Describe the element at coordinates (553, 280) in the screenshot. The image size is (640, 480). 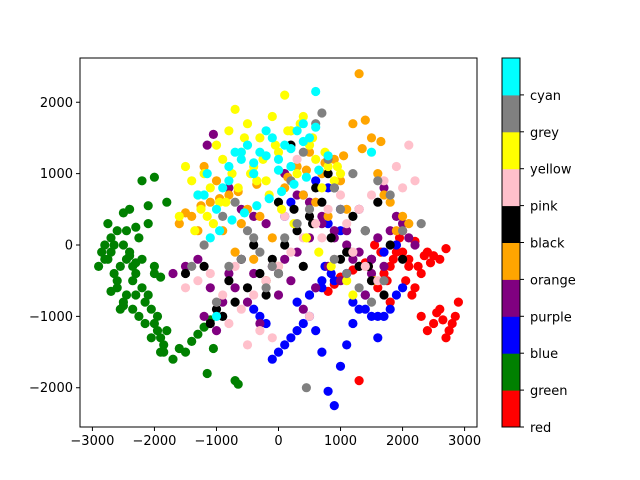
I see `colorbar-label-orange: orange` at that location.